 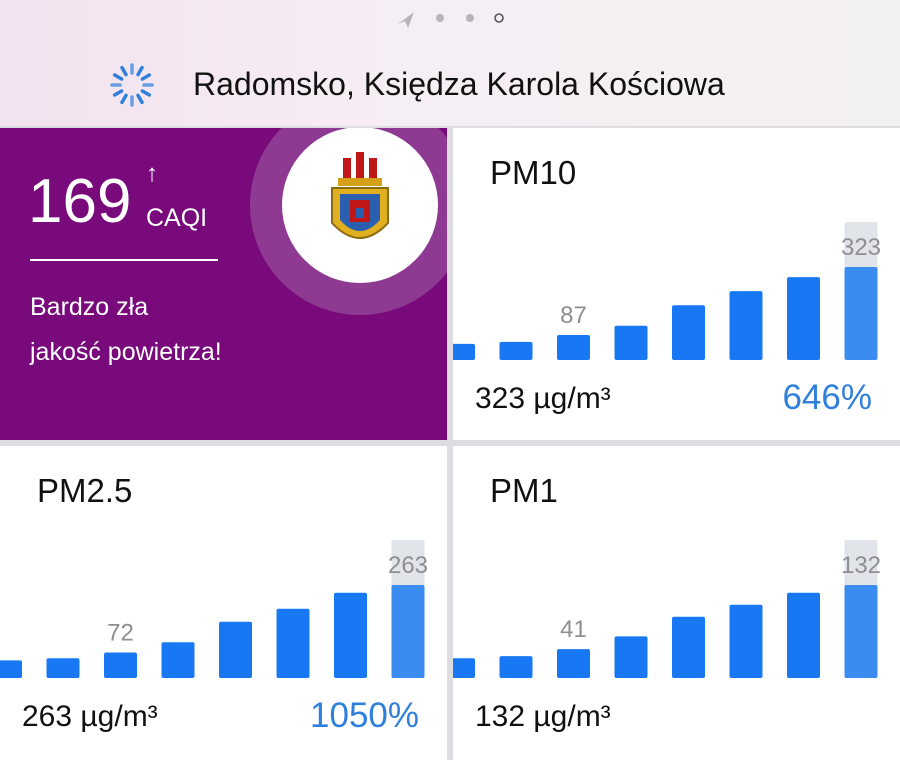 I want to click on quality-text: Bardzo zła, so click(x=89, y=307).